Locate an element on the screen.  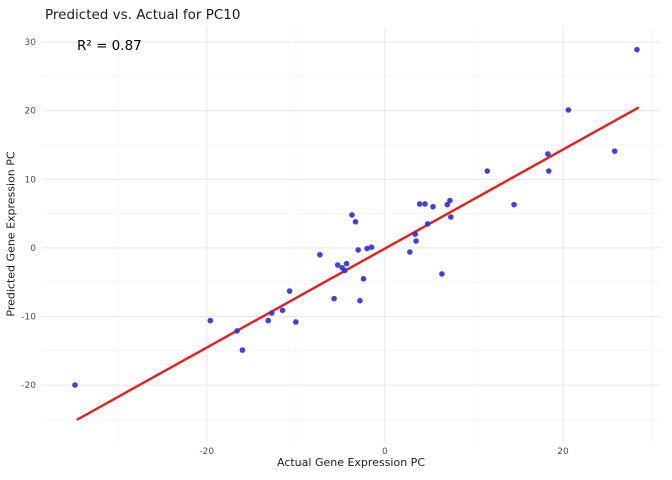
y-axis-title: Predicted Gene Expression PC is located at coordinates (11, 234).